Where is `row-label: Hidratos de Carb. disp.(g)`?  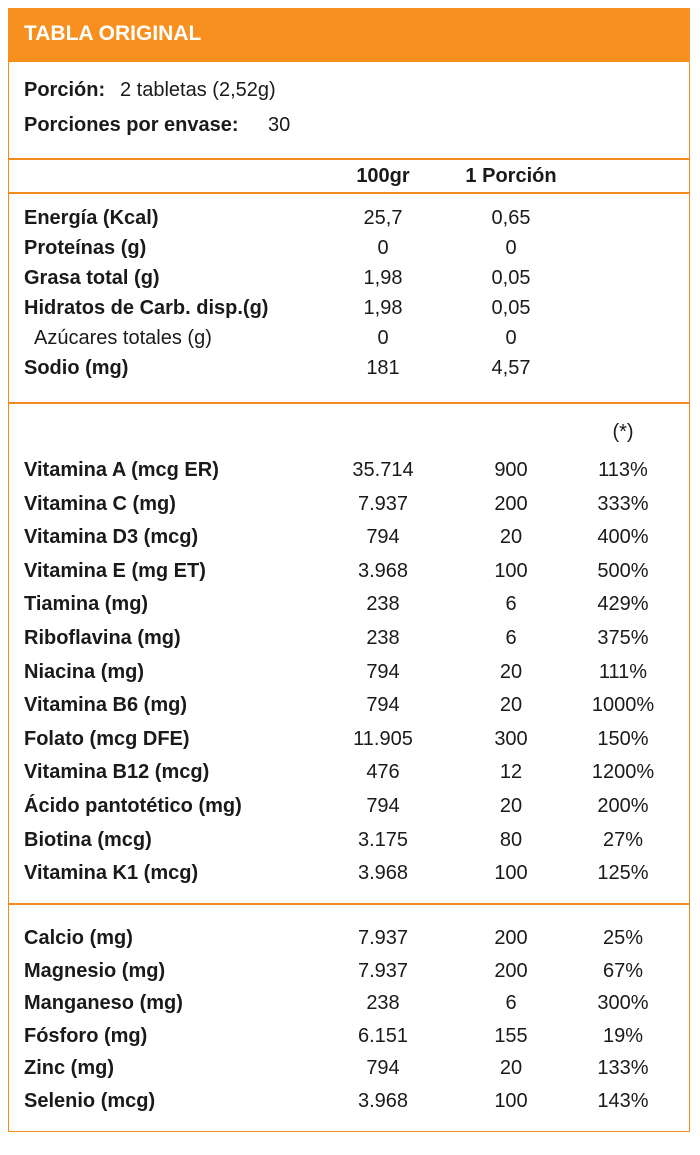 row-label: Hidratos de Carb. disp.(g) is located at coordinates (146, 308).